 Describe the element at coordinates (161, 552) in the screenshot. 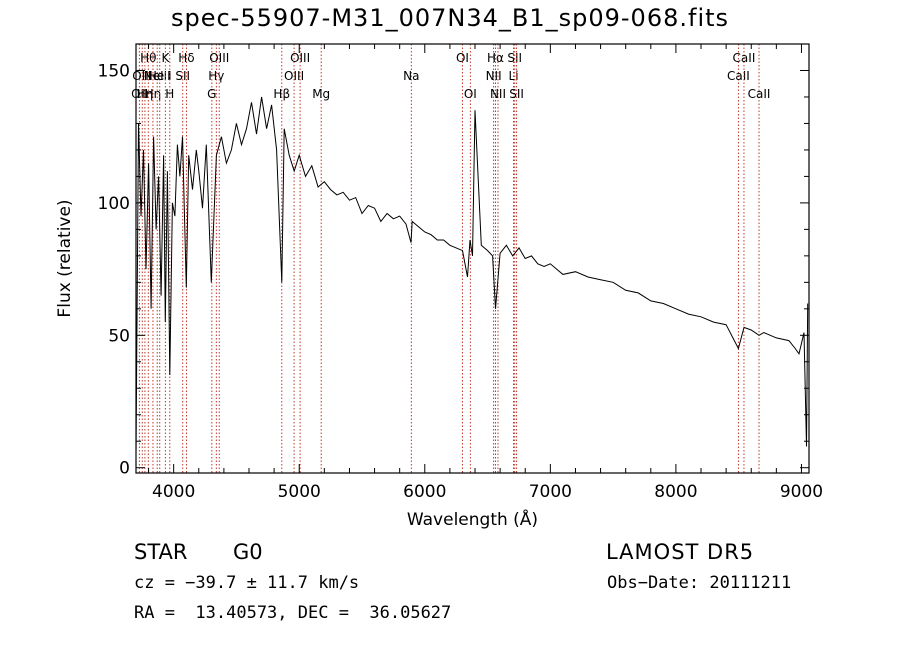

I see `object-class: STAR` at that location.